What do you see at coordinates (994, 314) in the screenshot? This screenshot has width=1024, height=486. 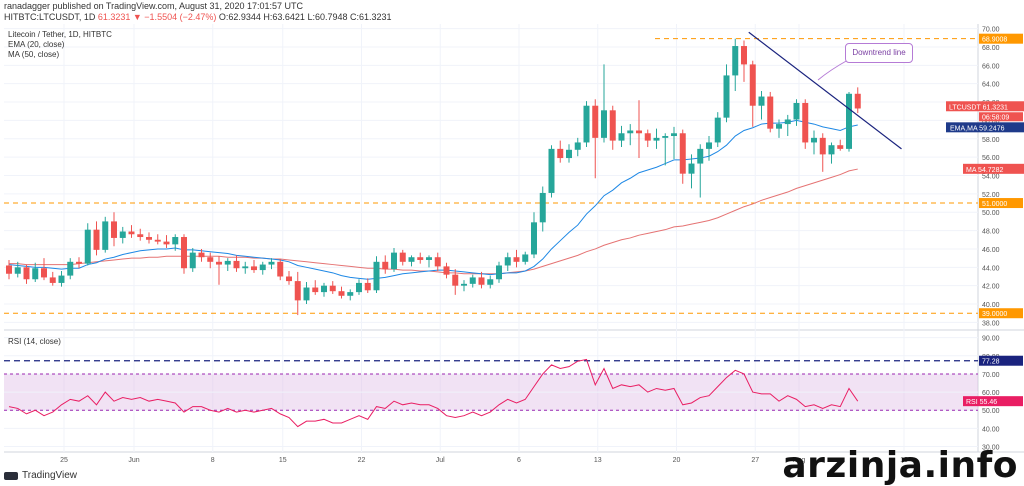 I see `level-tag-label: 39.0000` at bounding box center [994, 314].